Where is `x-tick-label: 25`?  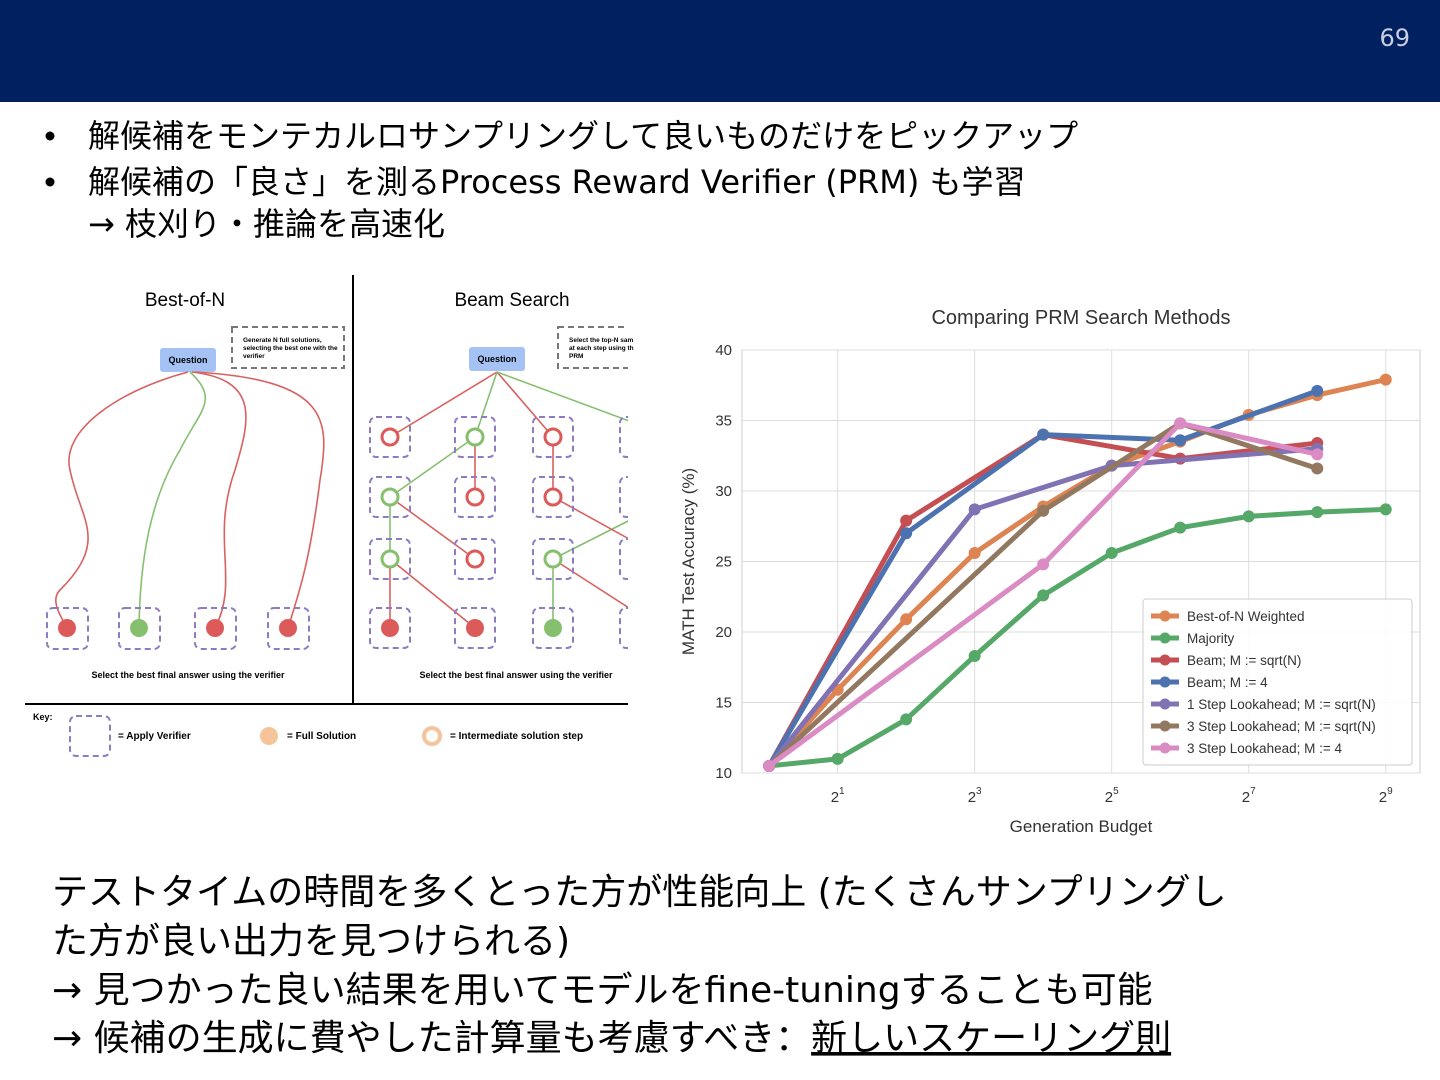 x-tick-label: 25 is located at coordinates (1112, 796).